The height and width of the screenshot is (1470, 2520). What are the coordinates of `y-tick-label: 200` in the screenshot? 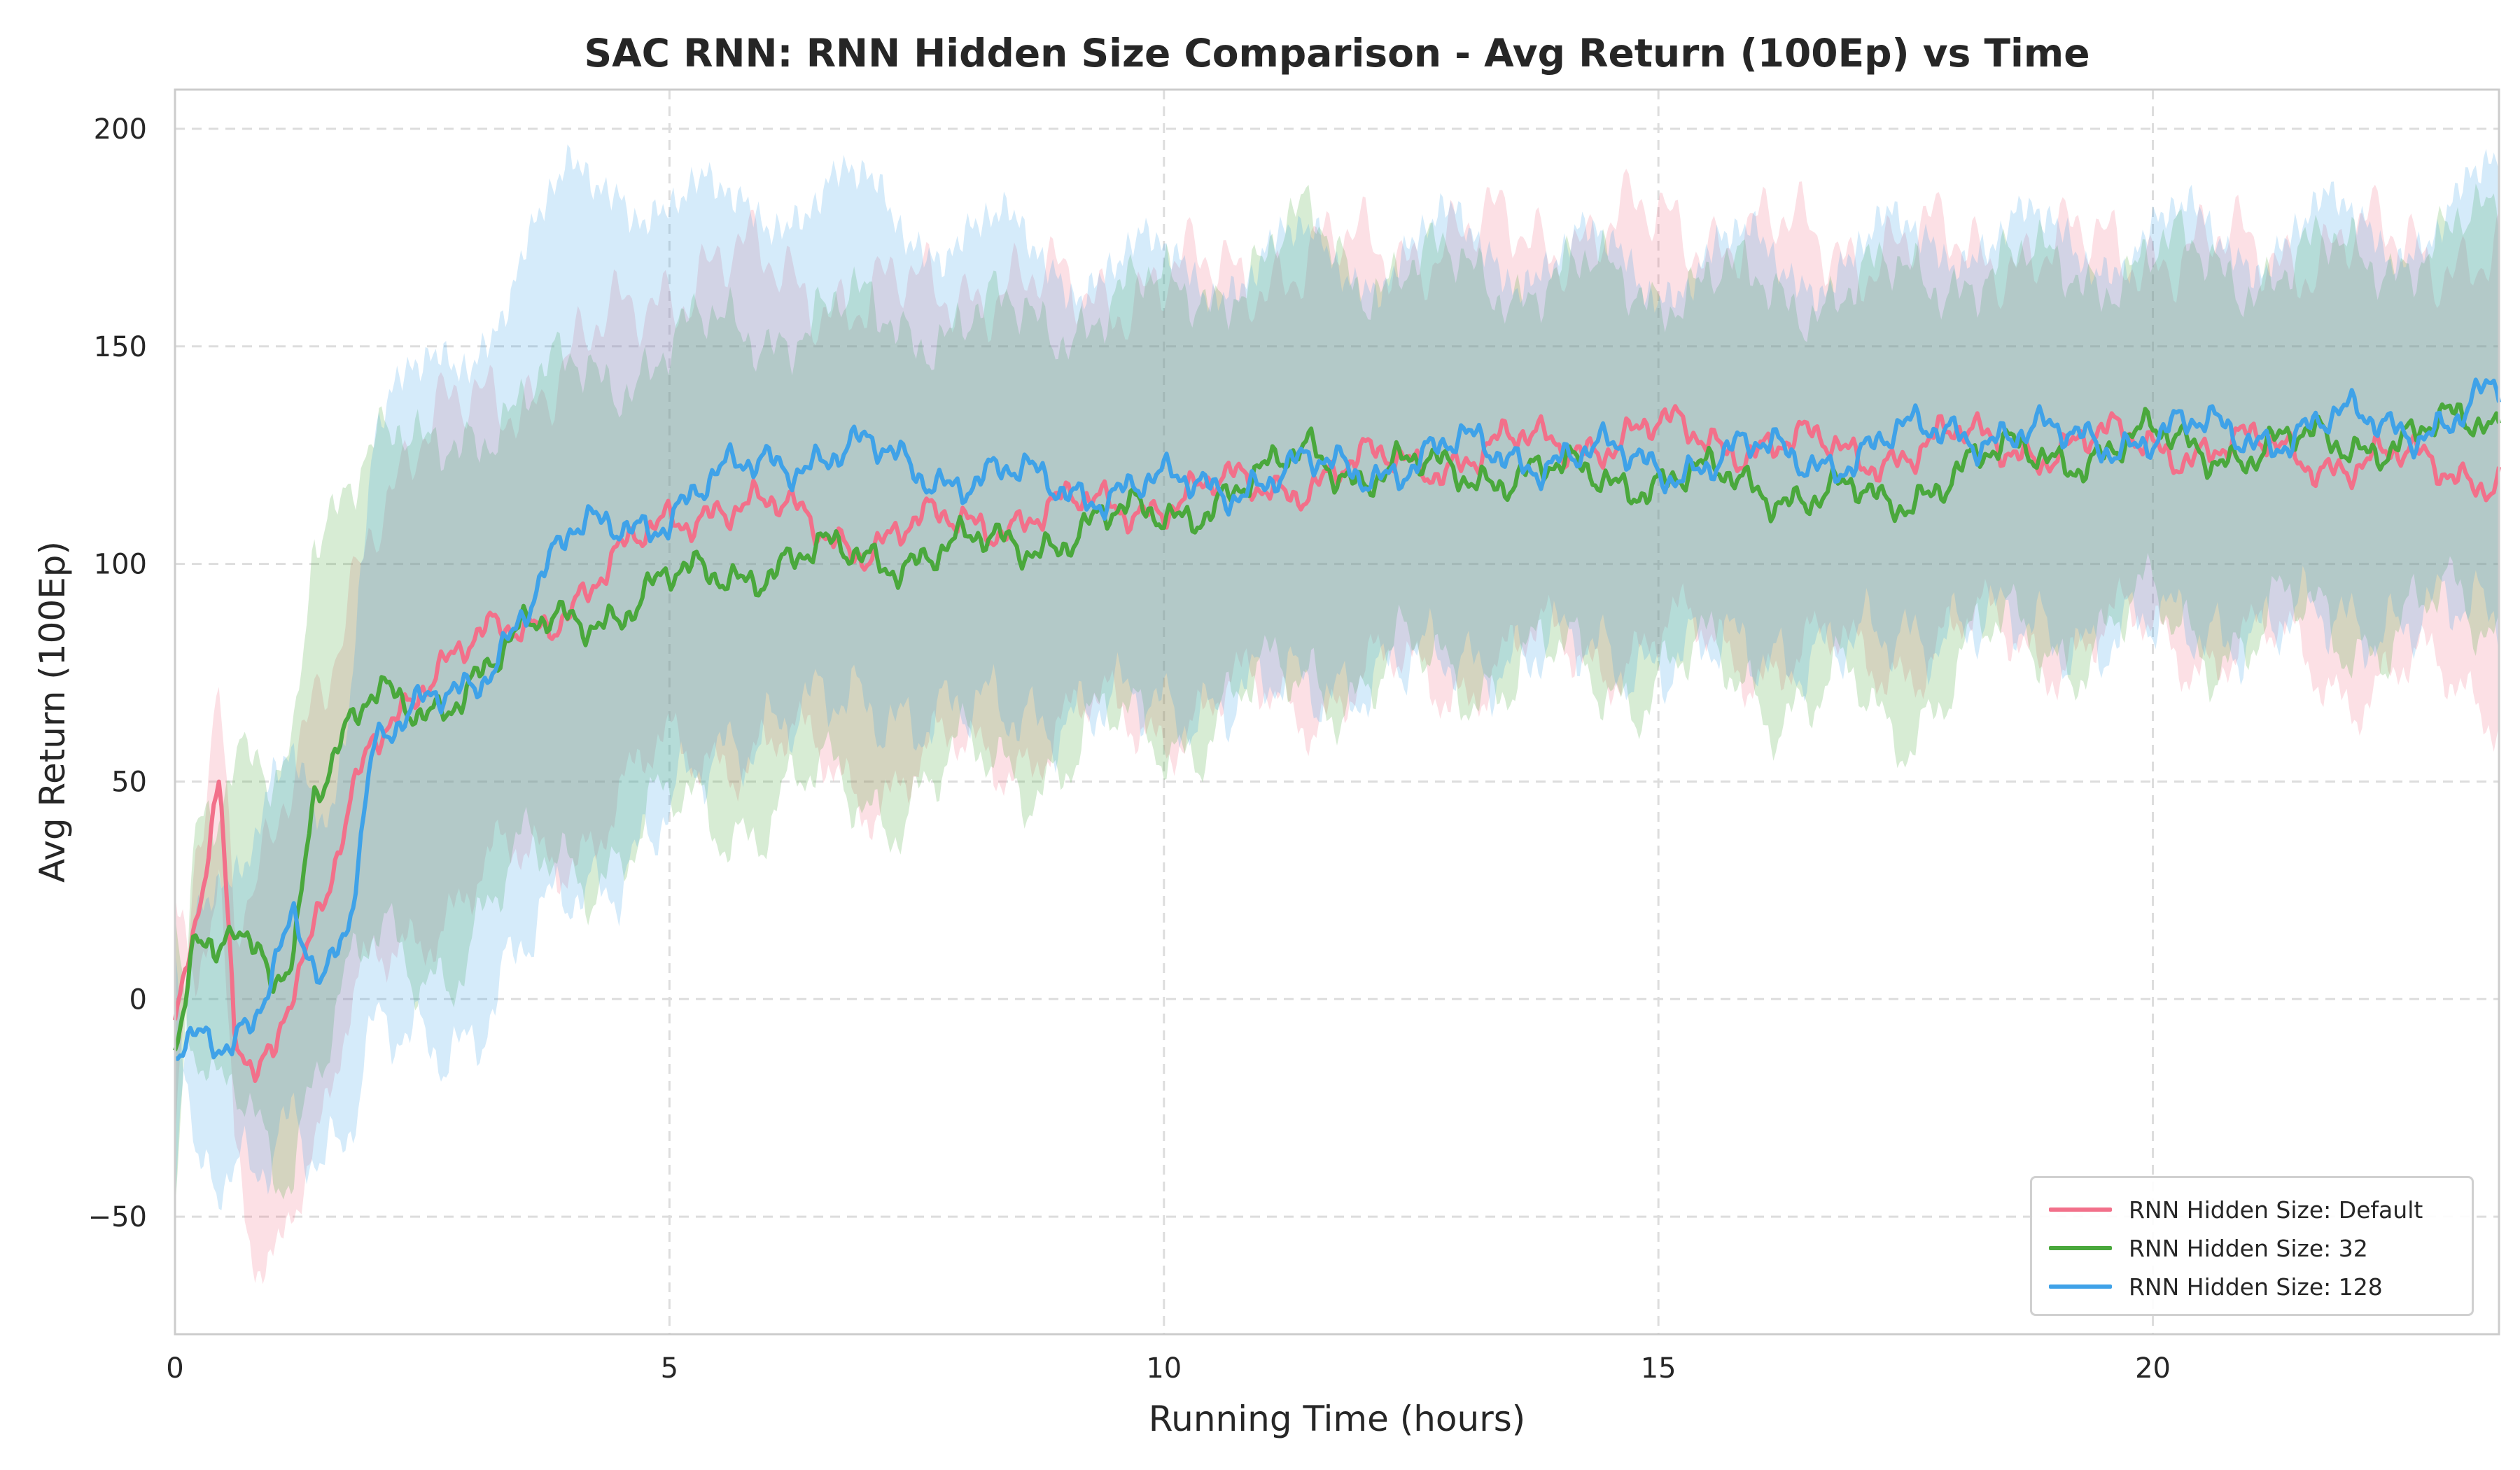 It's located at (120, 129).